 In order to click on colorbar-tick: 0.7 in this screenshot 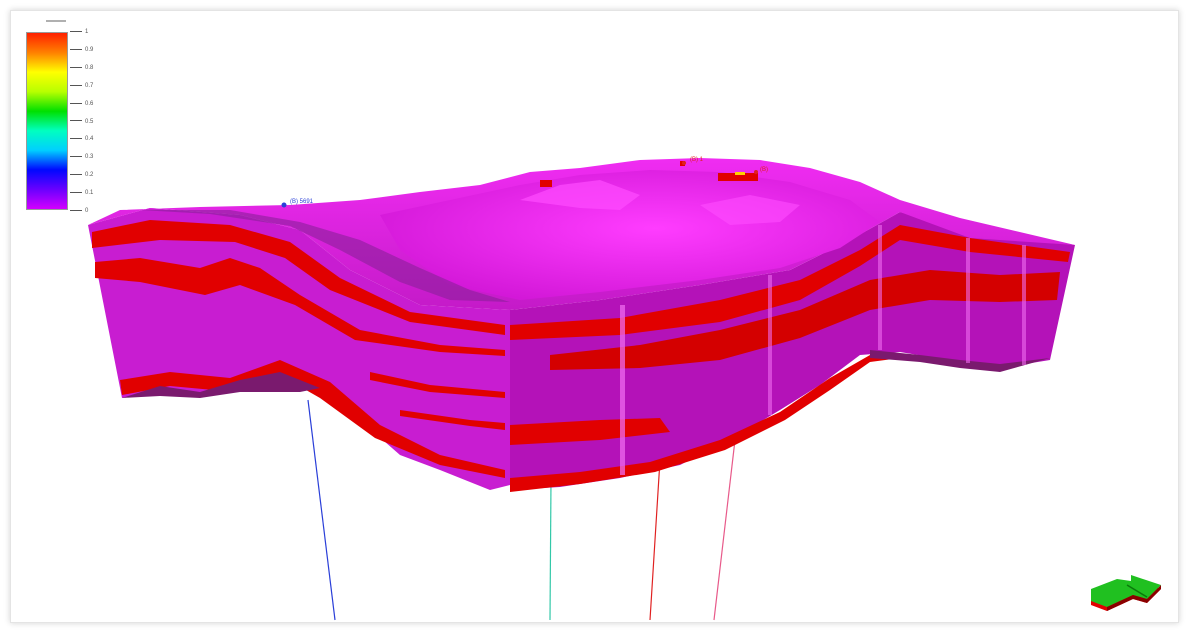, I will do `click(81, 86)`.